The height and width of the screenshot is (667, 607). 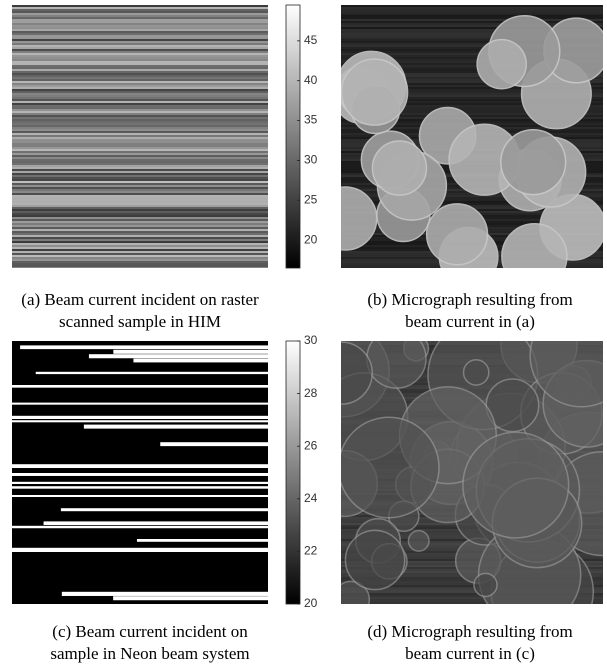 What do you see at coordinates (311, 160) in the screenshot?
I see `colorbar-tick-label: 30` at bounding box center [311, 160].